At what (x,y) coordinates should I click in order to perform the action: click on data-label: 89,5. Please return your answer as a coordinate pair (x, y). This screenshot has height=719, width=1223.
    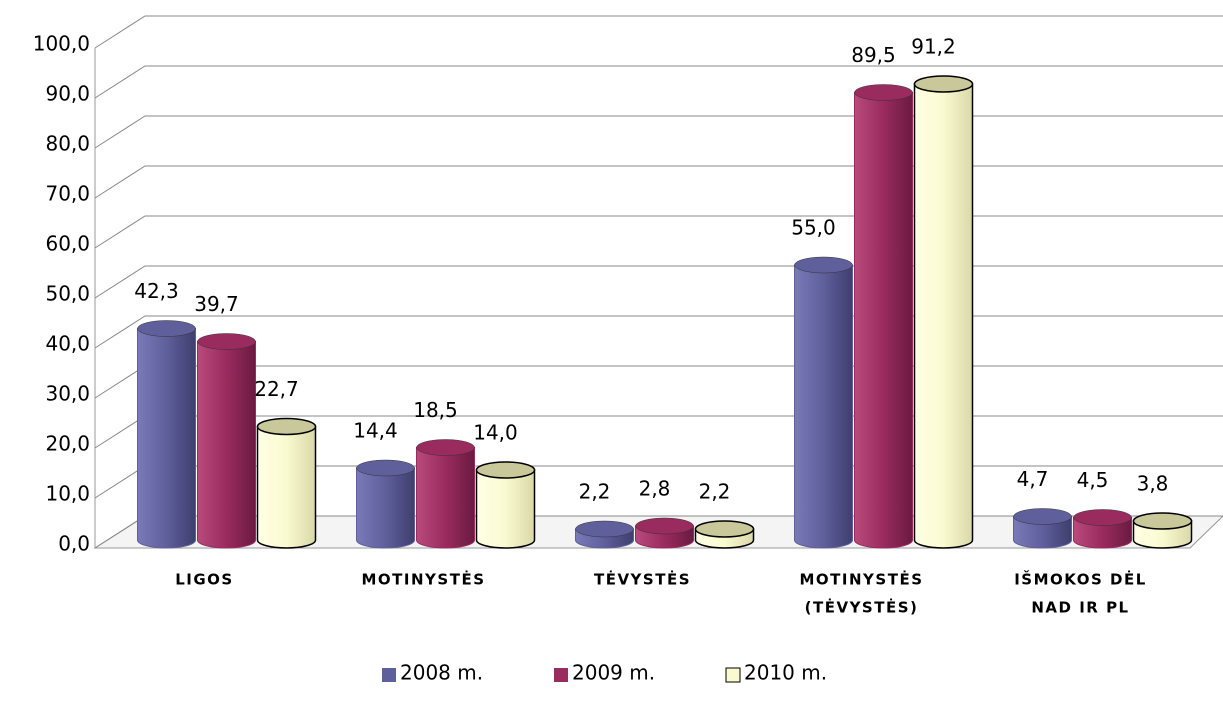
    Looking at the image, I should click on (873, 55).